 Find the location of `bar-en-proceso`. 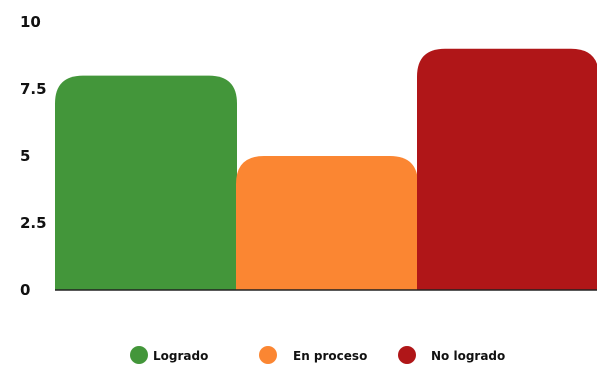

bar-en-proceso is located at coordinates (327, 223).